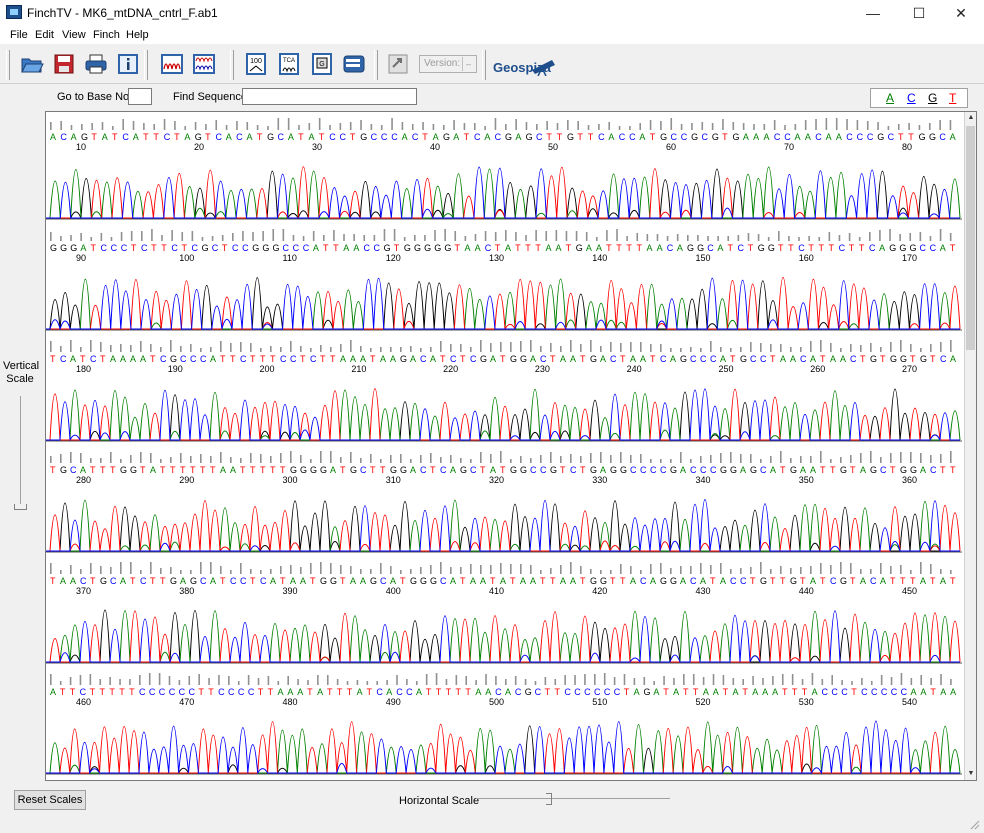 The height and width of the screenshot is (833, 984). Describe the element at coordinates (542, 369) in the screenshot. I see `base-position-label: 230` at that location.